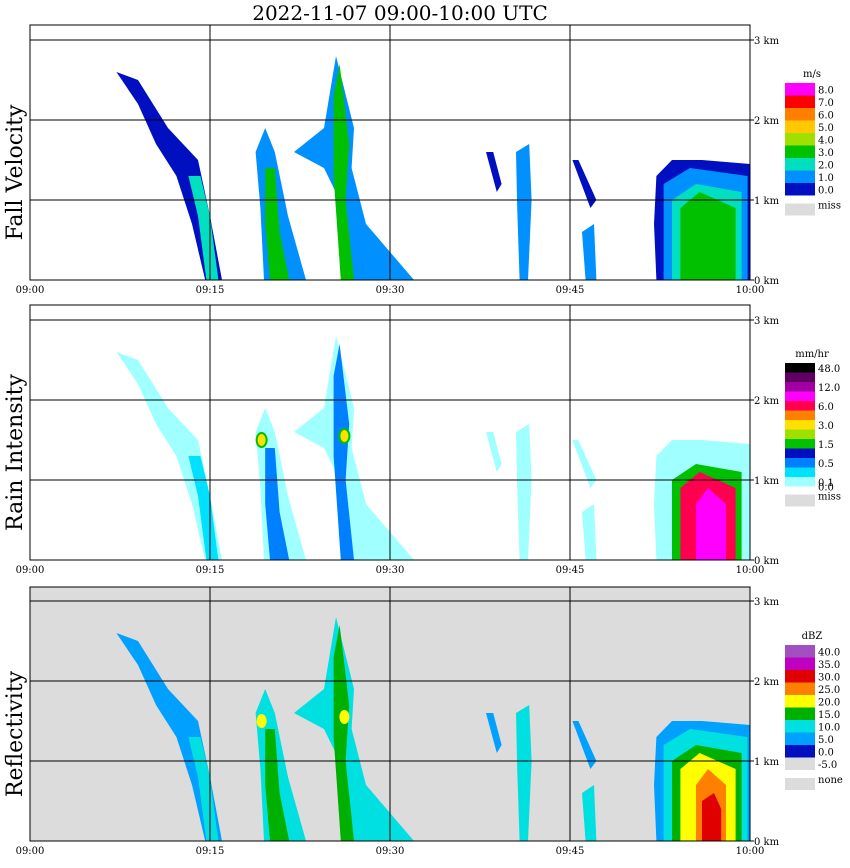 The width and height of the screenshot is (850, 868). Describe the element at coordinates (15, 172) in the screenshot. I see `panel-label: Fall Velocity` at that location.